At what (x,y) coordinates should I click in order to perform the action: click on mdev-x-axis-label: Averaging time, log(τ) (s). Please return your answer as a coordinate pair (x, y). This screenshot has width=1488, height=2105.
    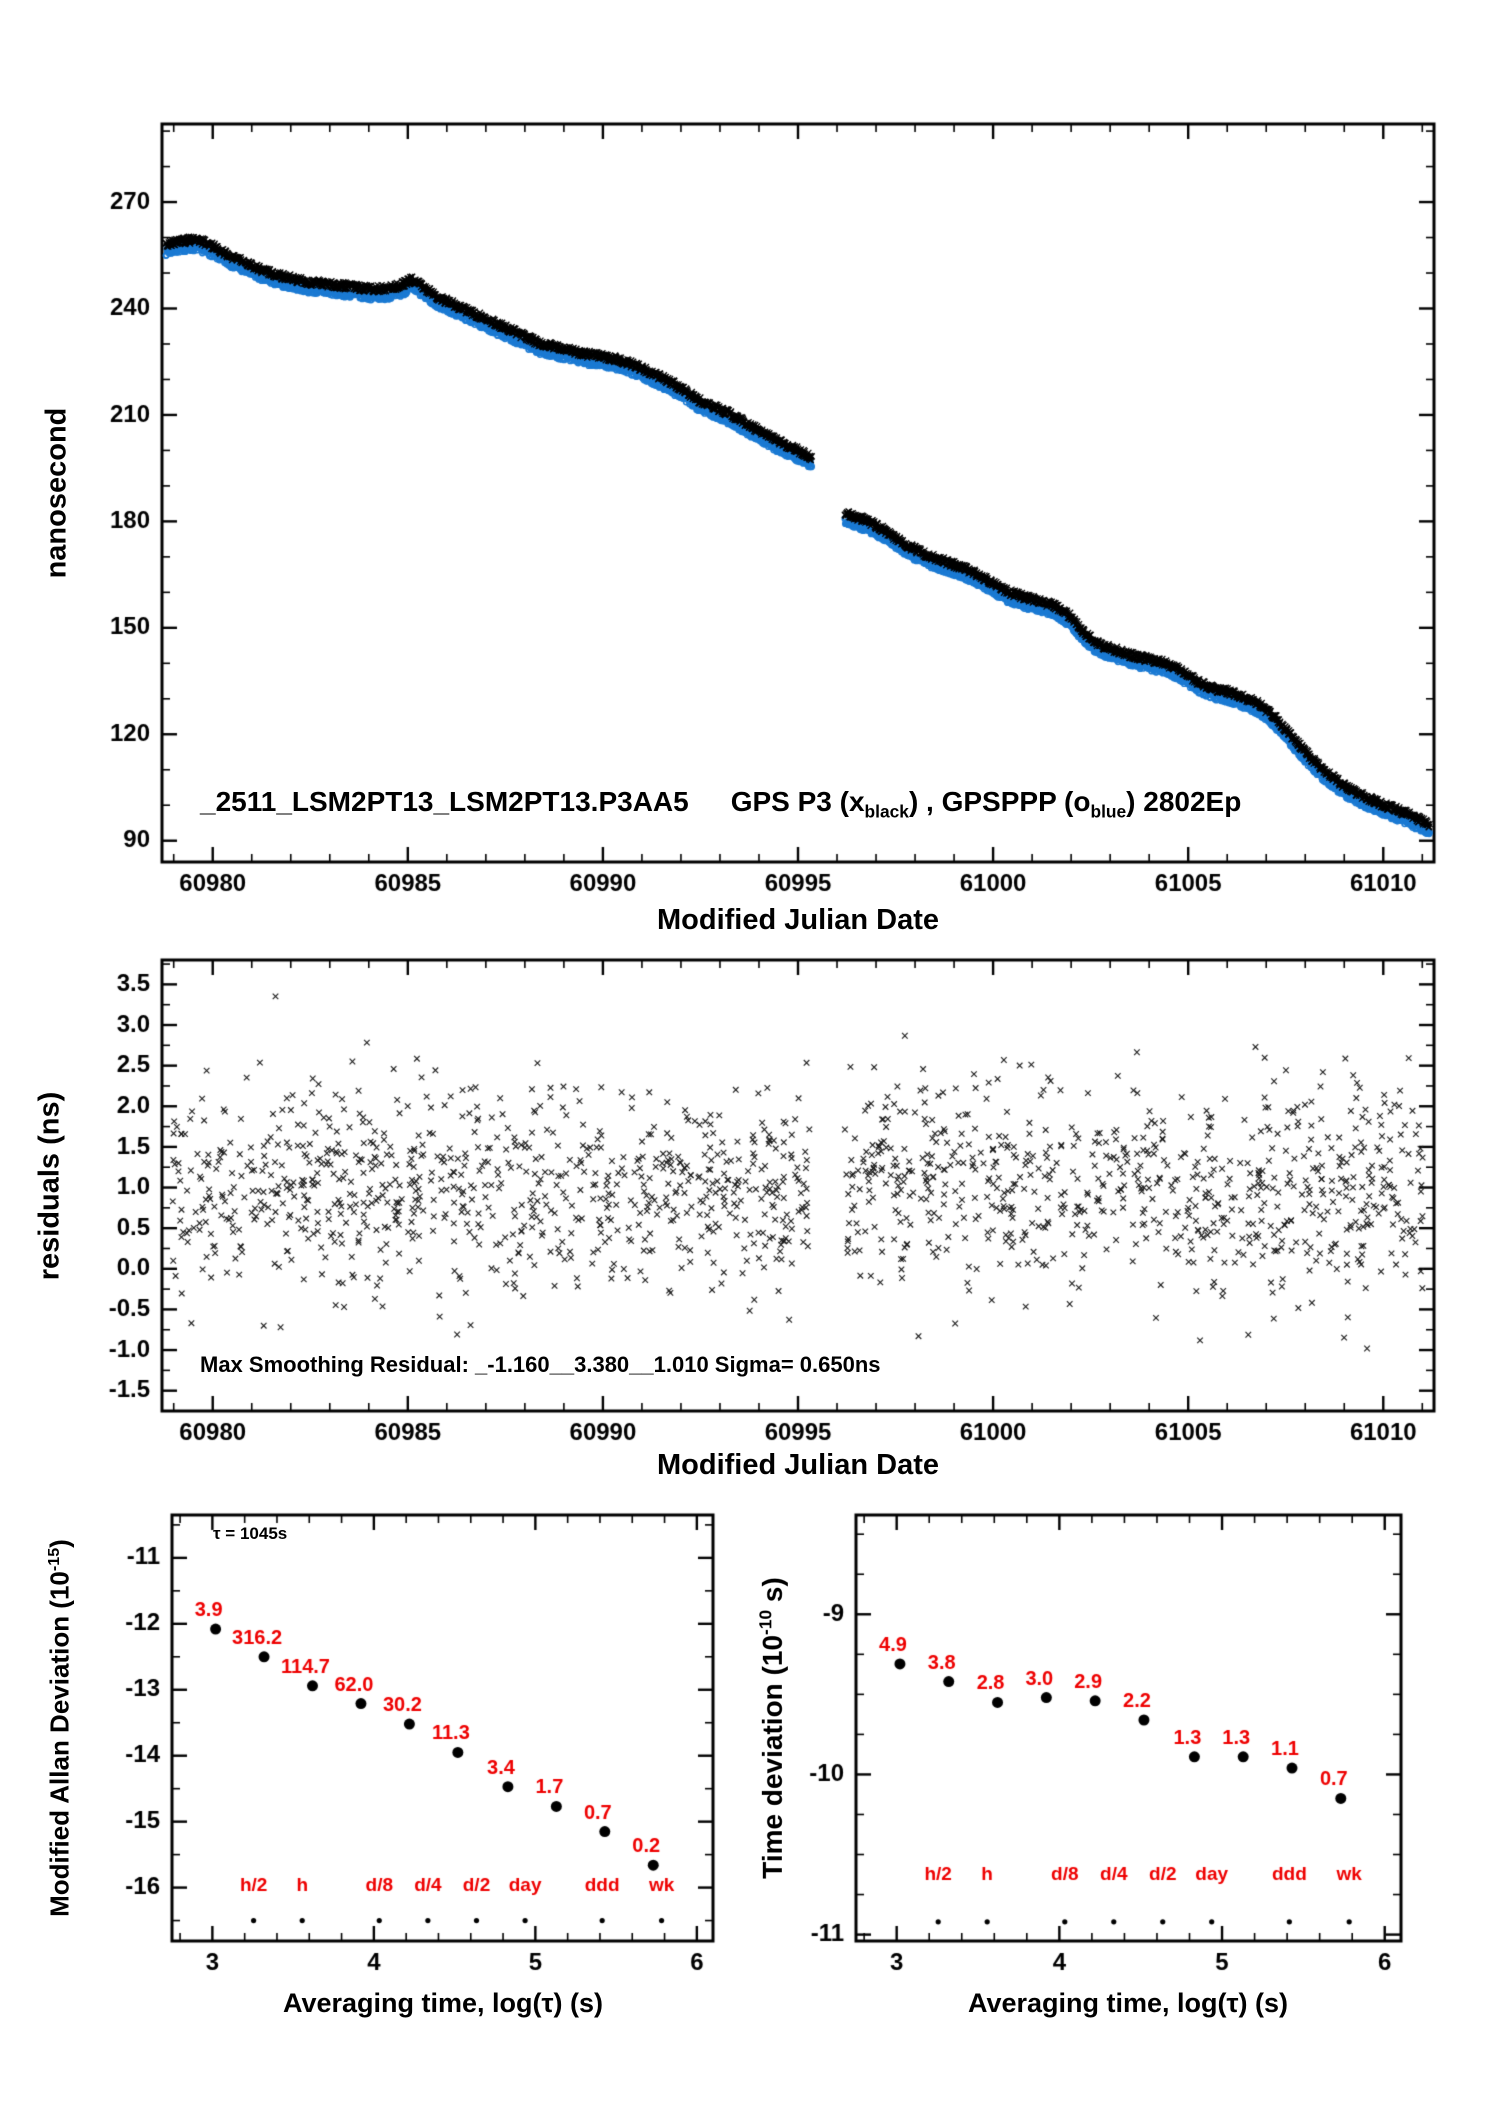
    Looking at the image, I should click on (443, 2003).